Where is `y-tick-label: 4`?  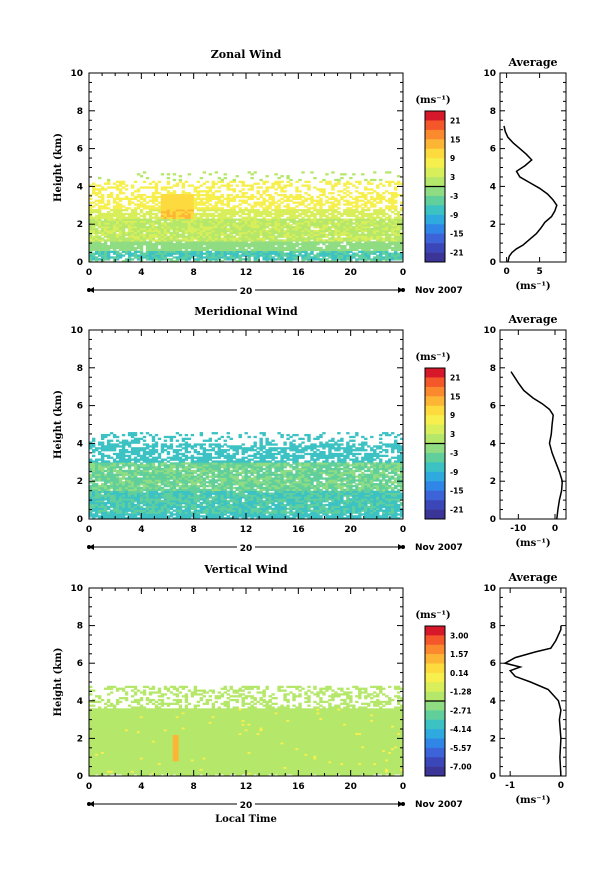
y-tick-label: 4 is located at coordinates (80, 187).